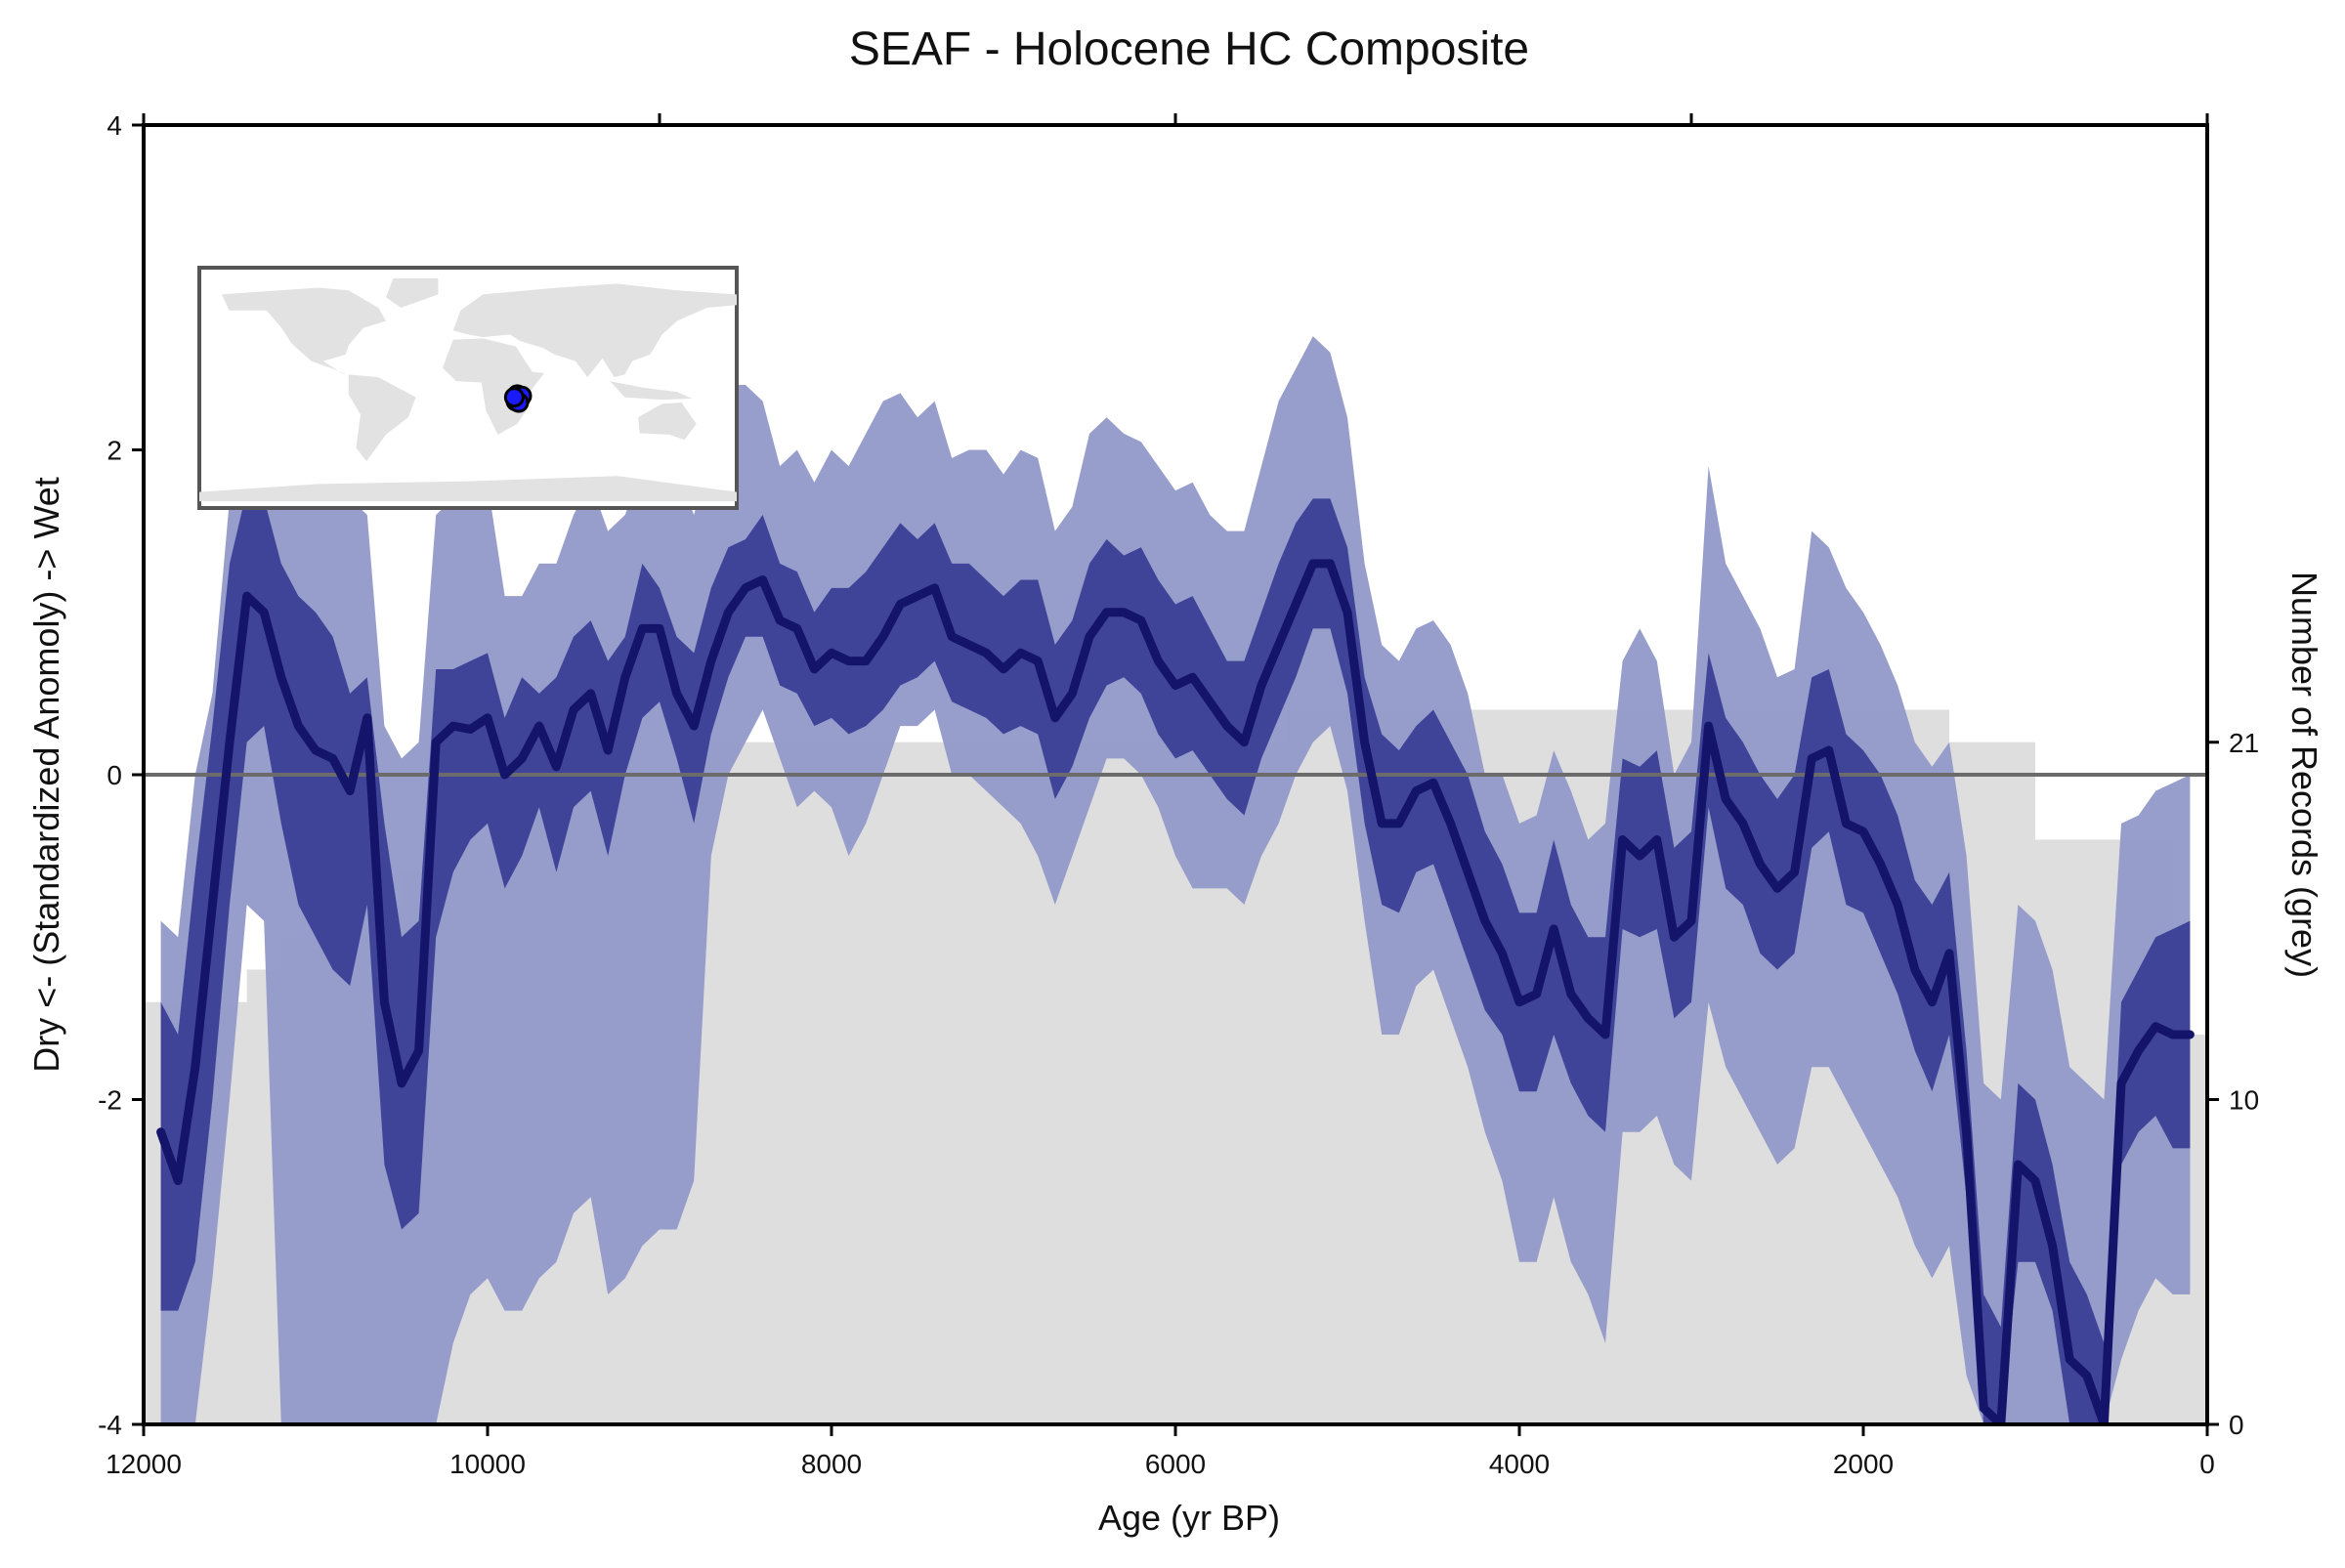 Image resolution: width=2345 pixels, height=1568 pixels. What do you see at coordinates (468, 489) in the screenshot?
I see `antarctica-shape` at bounding box center [468, 489].